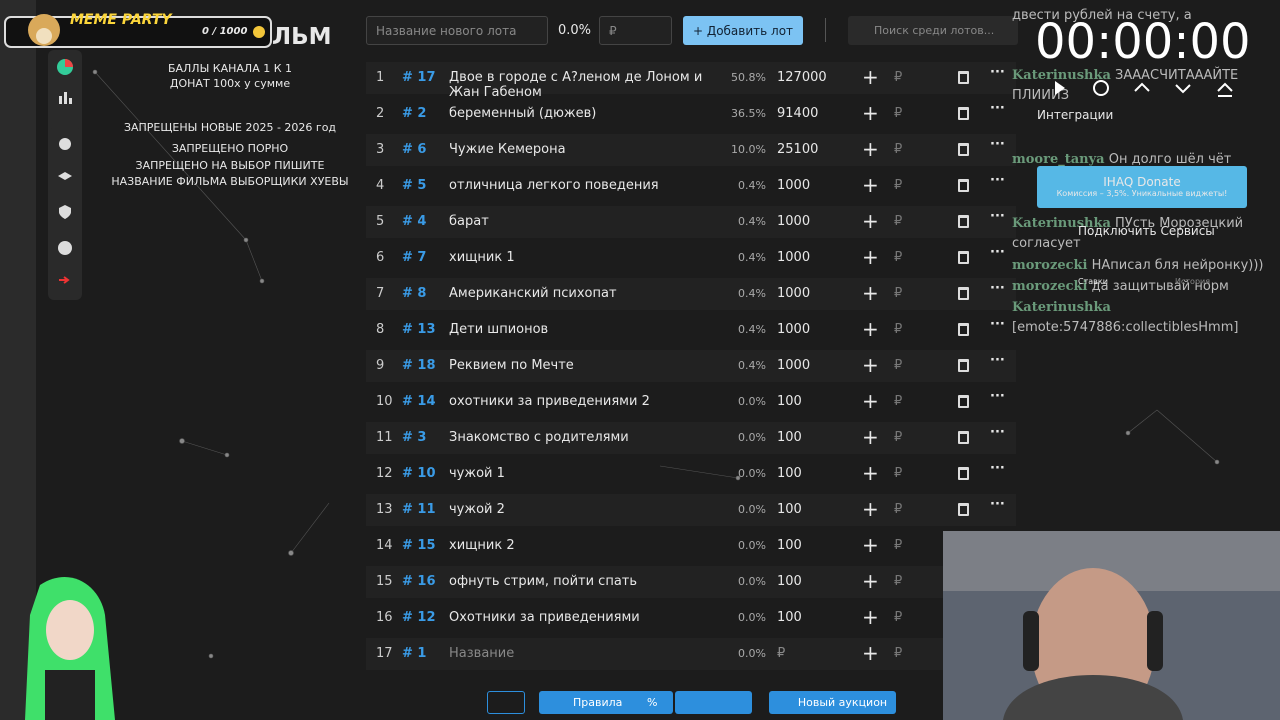 The image size is (1280, 720). What do you see at coordinates (1142, 182) in the screenshot?
I see `donate-title: IHAQ Donate` at bounding box center [1142, 182].